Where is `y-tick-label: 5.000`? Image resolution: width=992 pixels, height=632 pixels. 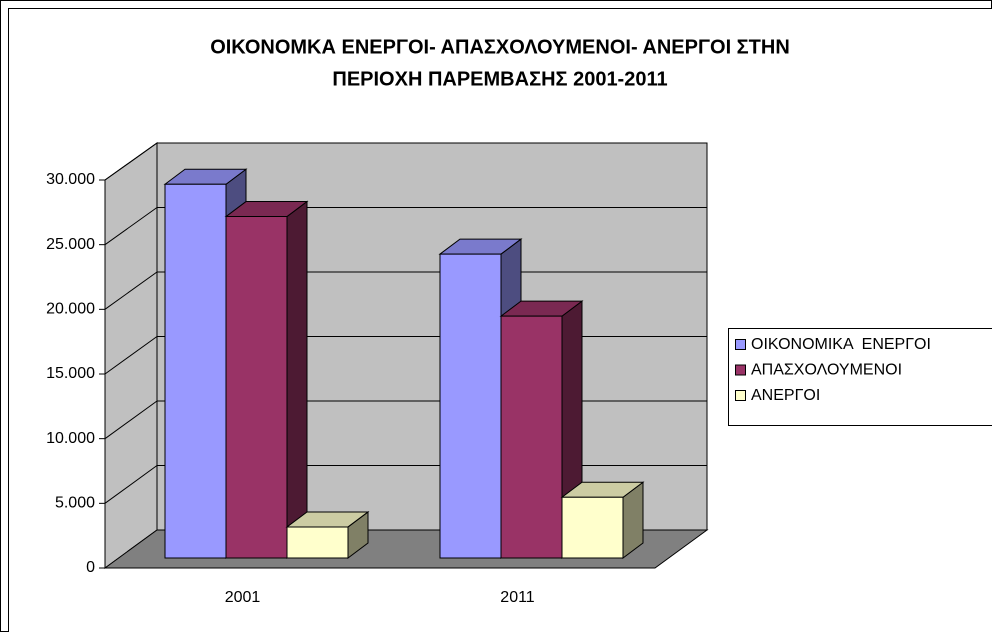
y-tick-label: 5.000 is located at coordinates (75, 503).